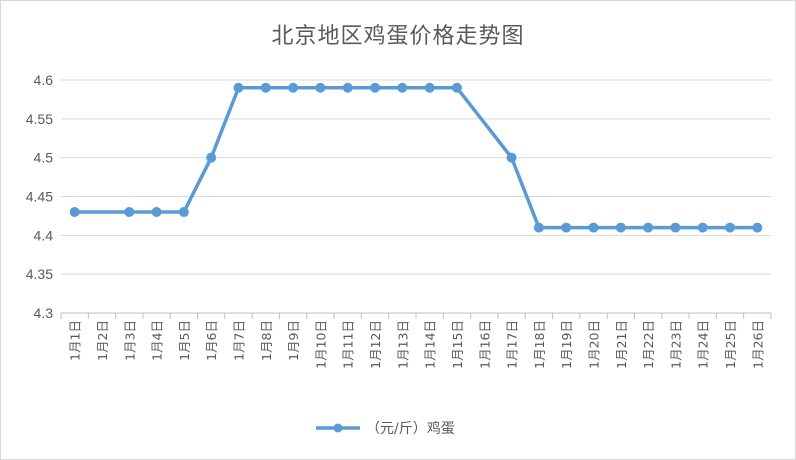 Image resolution: width=796 pixels, height=460 pixels. Describe the element at coordinates (512, 344) in the screenshot. I see `x-tick-label: 1月17日` at that location.